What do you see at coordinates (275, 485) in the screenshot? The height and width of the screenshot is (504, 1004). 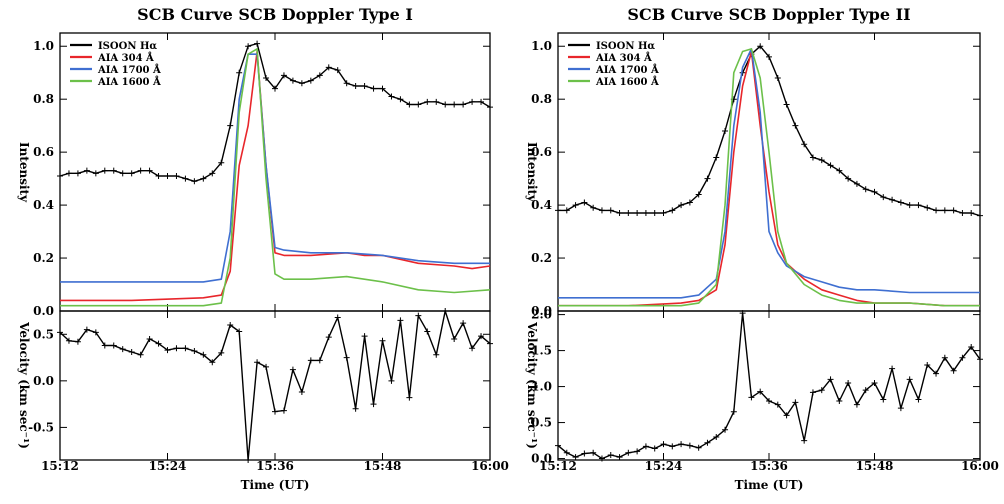 I see `x-axis-label: Time (UT)` at bounding box center [275, 485].